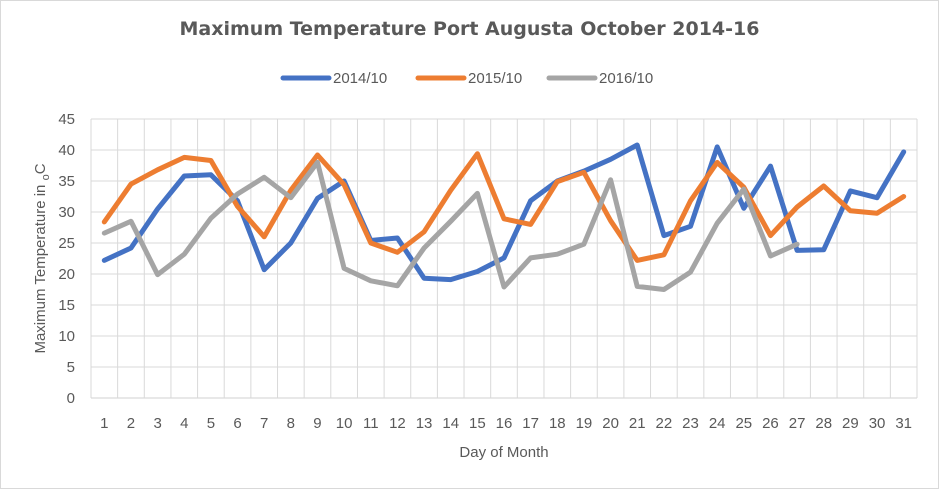  I want to click on x-tick-label: 2, so click(131, 423).